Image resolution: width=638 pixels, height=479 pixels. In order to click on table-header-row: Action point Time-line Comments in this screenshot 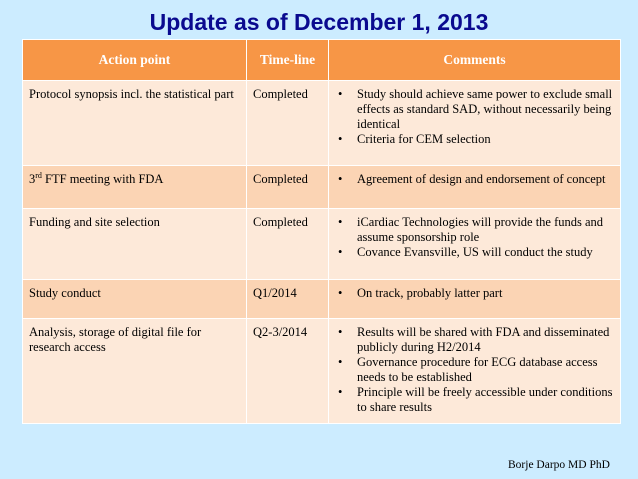, I will do `click(321, 60)`.